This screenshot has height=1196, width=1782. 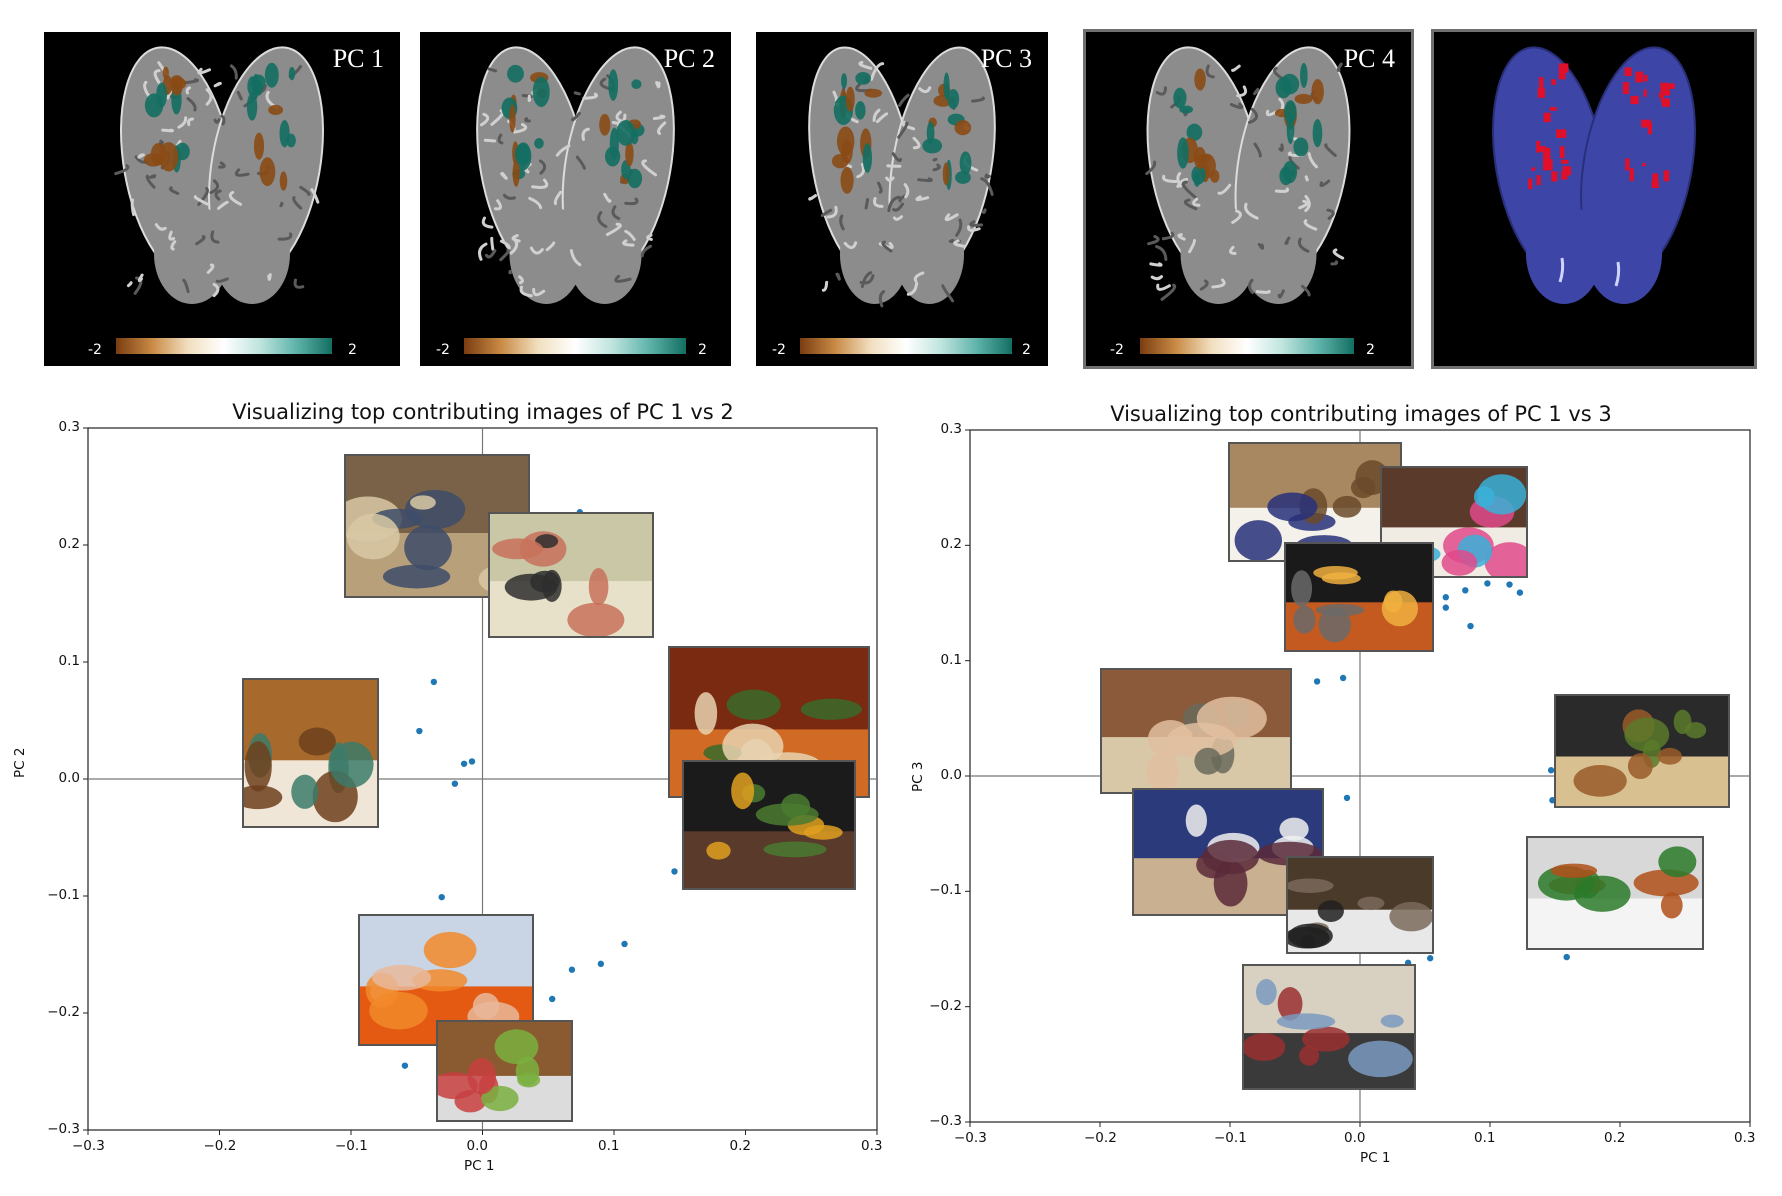 I want to click on brain-panel-pc2: PC 2 -2 2, so click(x=575, y=199).